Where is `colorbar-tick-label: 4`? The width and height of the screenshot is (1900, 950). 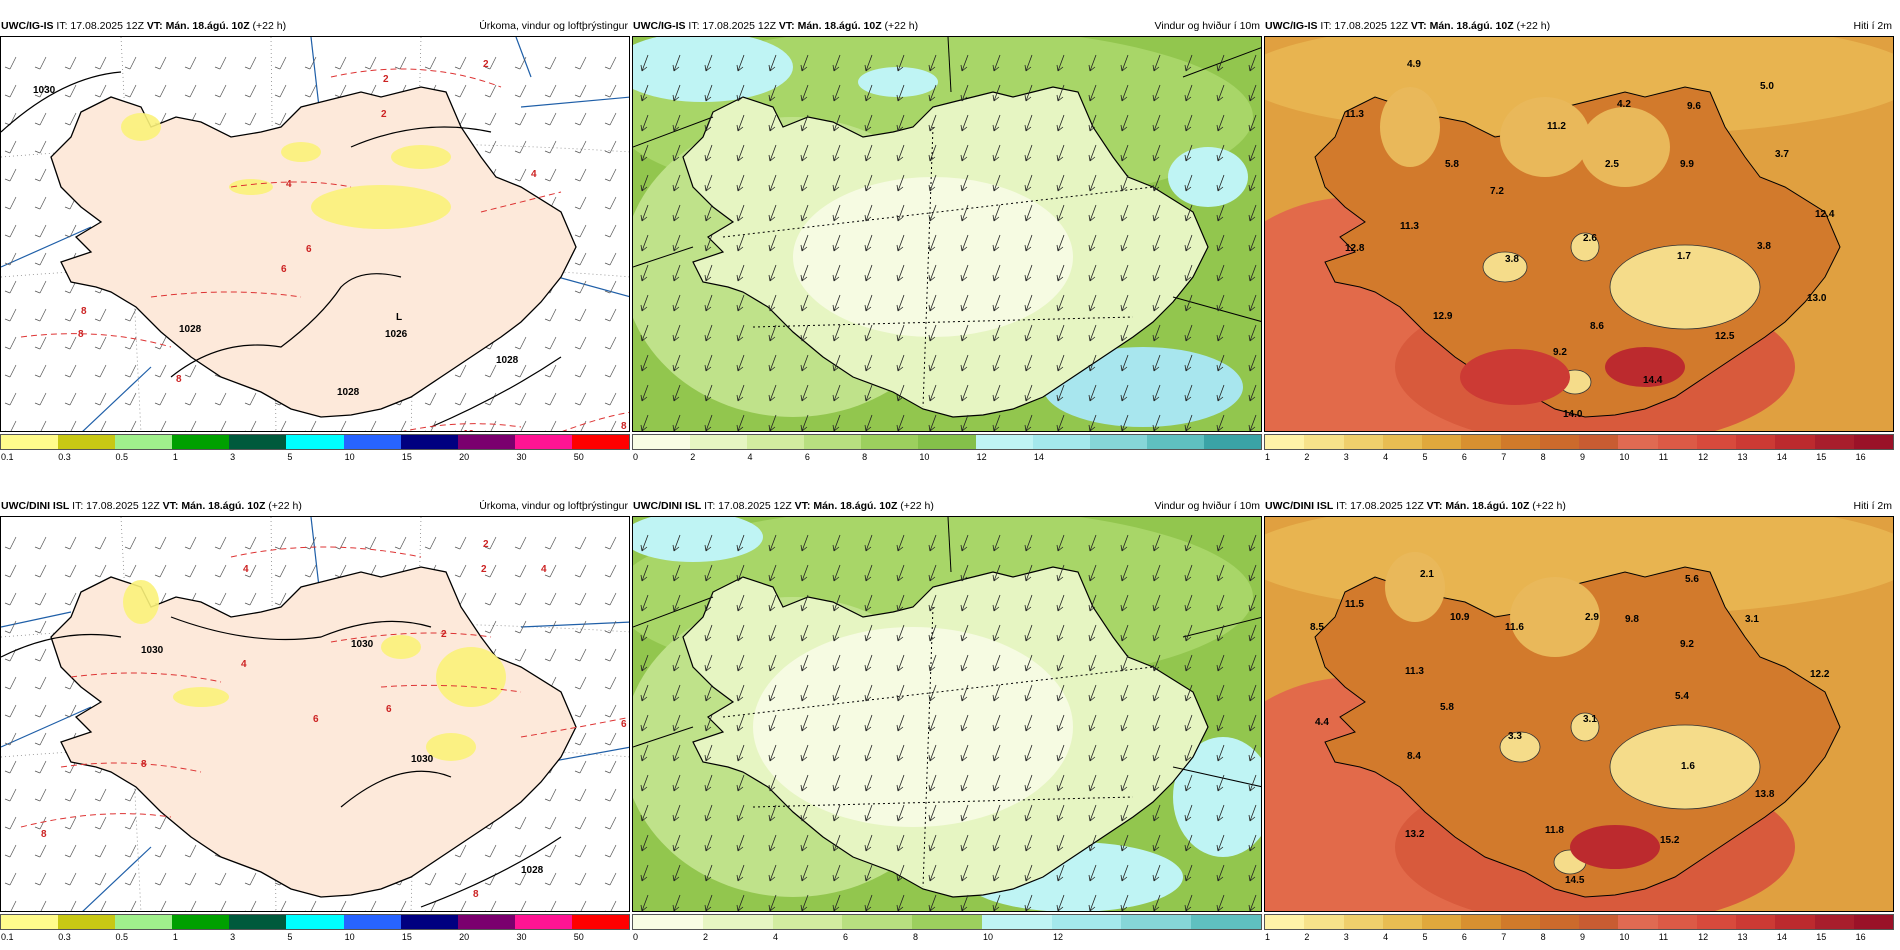
colorbar-tick-label: 4 is located at coordinates (1386, 457).